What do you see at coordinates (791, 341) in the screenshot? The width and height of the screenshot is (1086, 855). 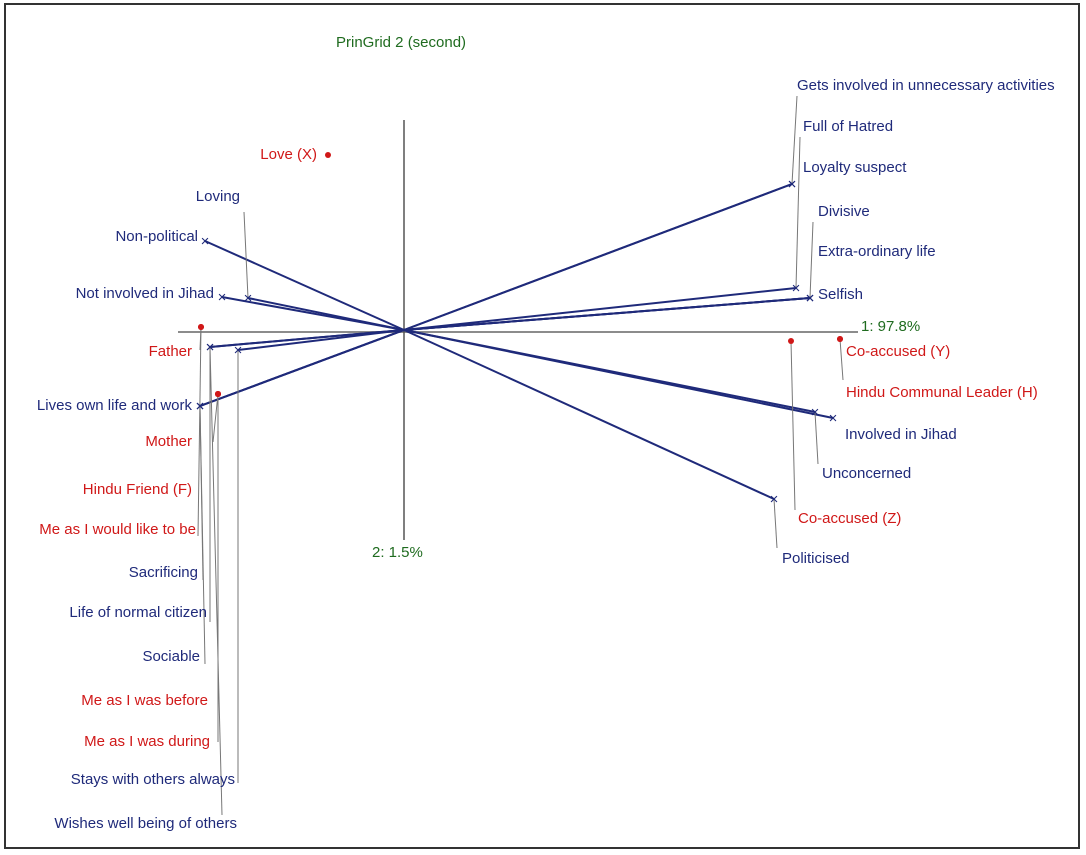 I see `element-marker-co-accused-z` at bounding box center [791, 341].